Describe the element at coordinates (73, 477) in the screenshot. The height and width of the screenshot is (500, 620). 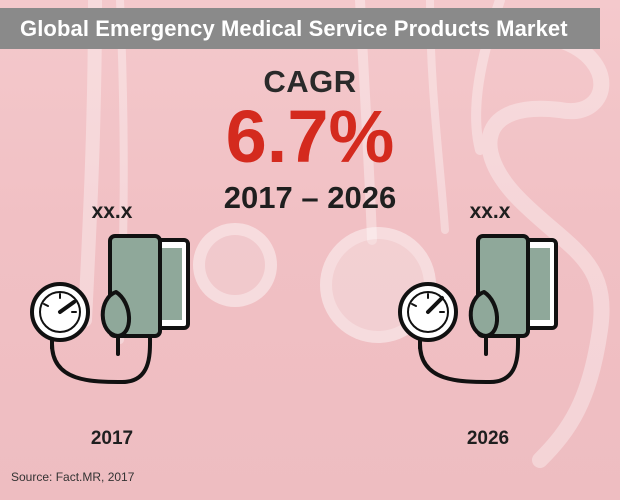
I see `source-note: Source: Fact.MR, 2017` at that location.